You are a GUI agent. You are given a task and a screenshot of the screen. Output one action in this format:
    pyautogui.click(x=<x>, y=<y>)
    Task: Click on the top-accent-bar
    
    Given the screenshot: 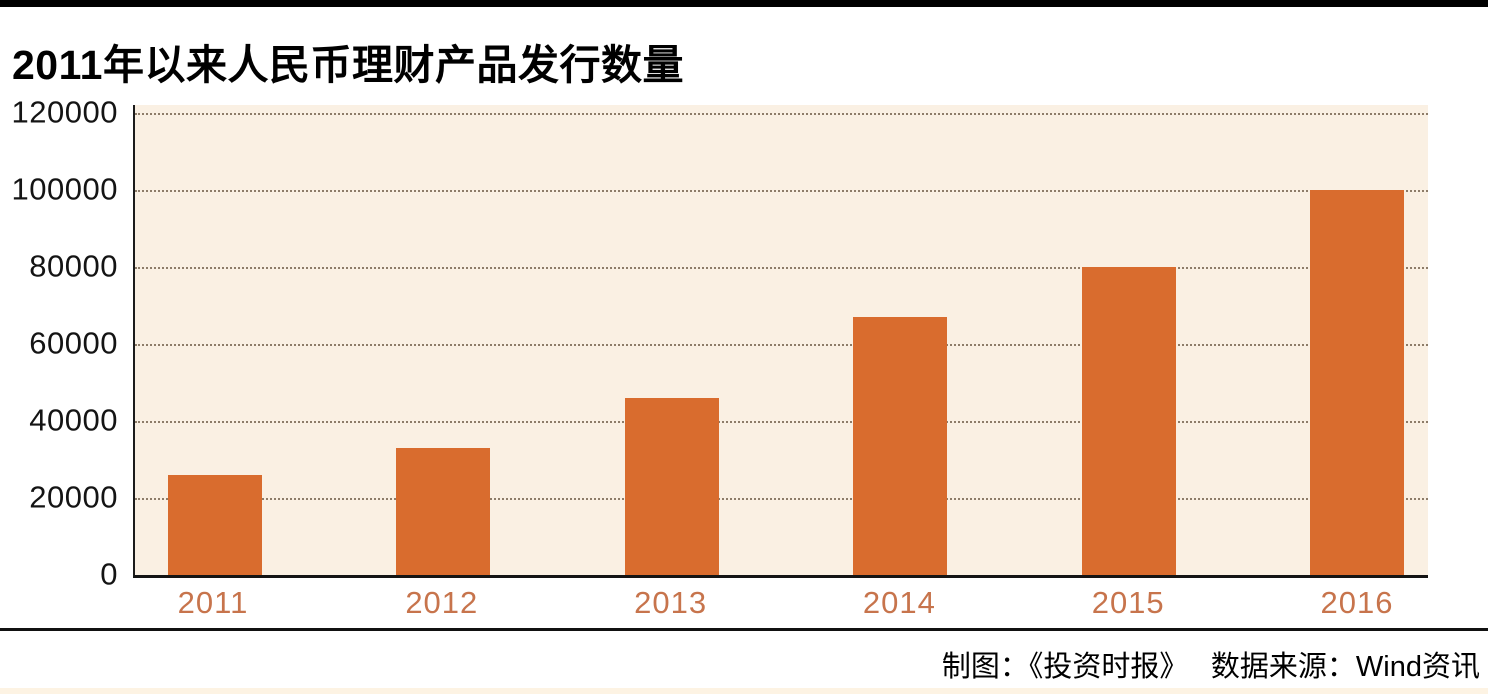 What is the action you would take?
    pyautogui.click(x=744, y=3)
    